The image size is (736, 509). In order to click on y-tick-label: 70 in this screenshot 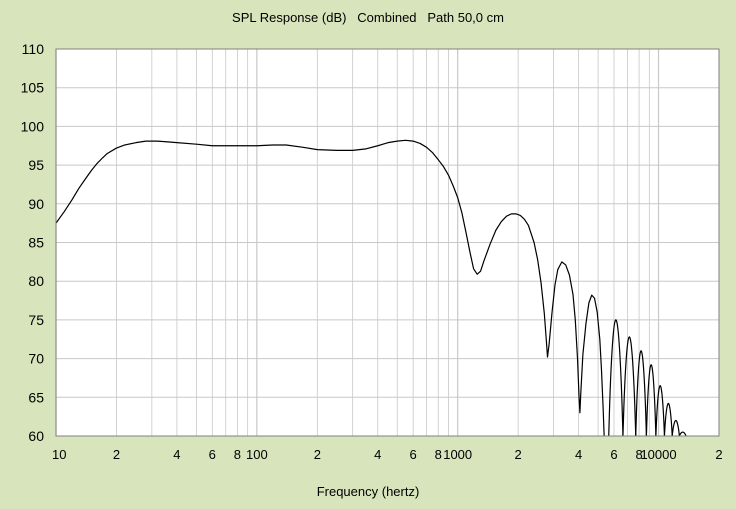, I will do `click(36, 359)`.